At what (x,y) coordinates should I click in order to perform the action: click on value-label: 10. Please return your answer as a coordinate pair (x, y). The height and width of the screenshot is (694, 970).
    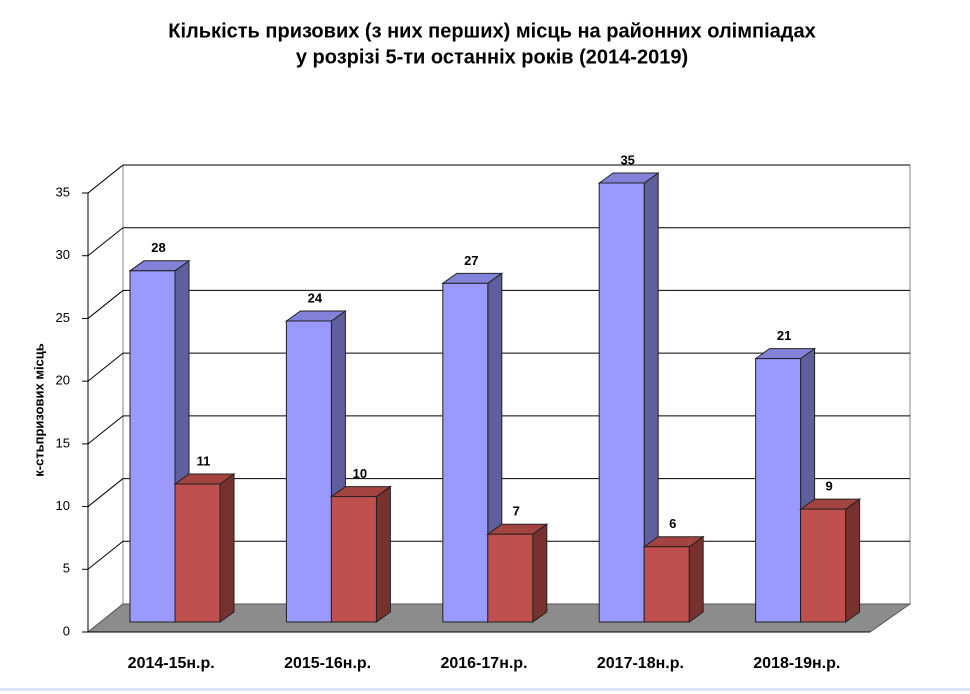
    Looking at the image, I should click on (360, 473).